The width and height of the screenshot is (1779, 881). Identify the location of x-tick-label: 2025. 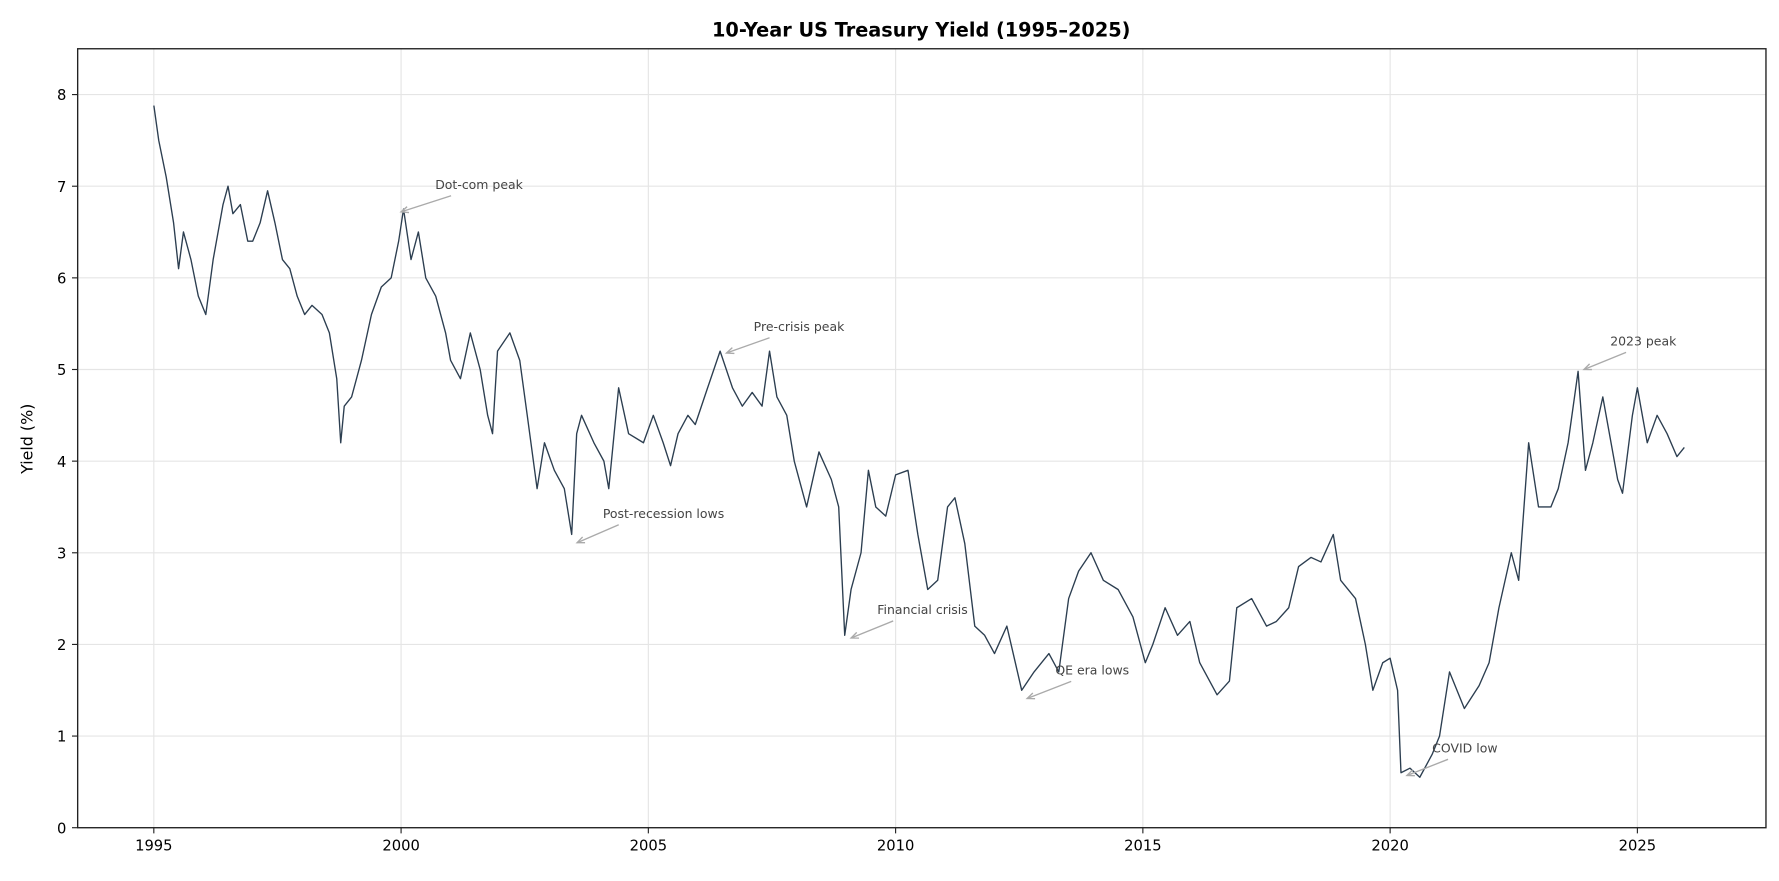
(1638, 845).